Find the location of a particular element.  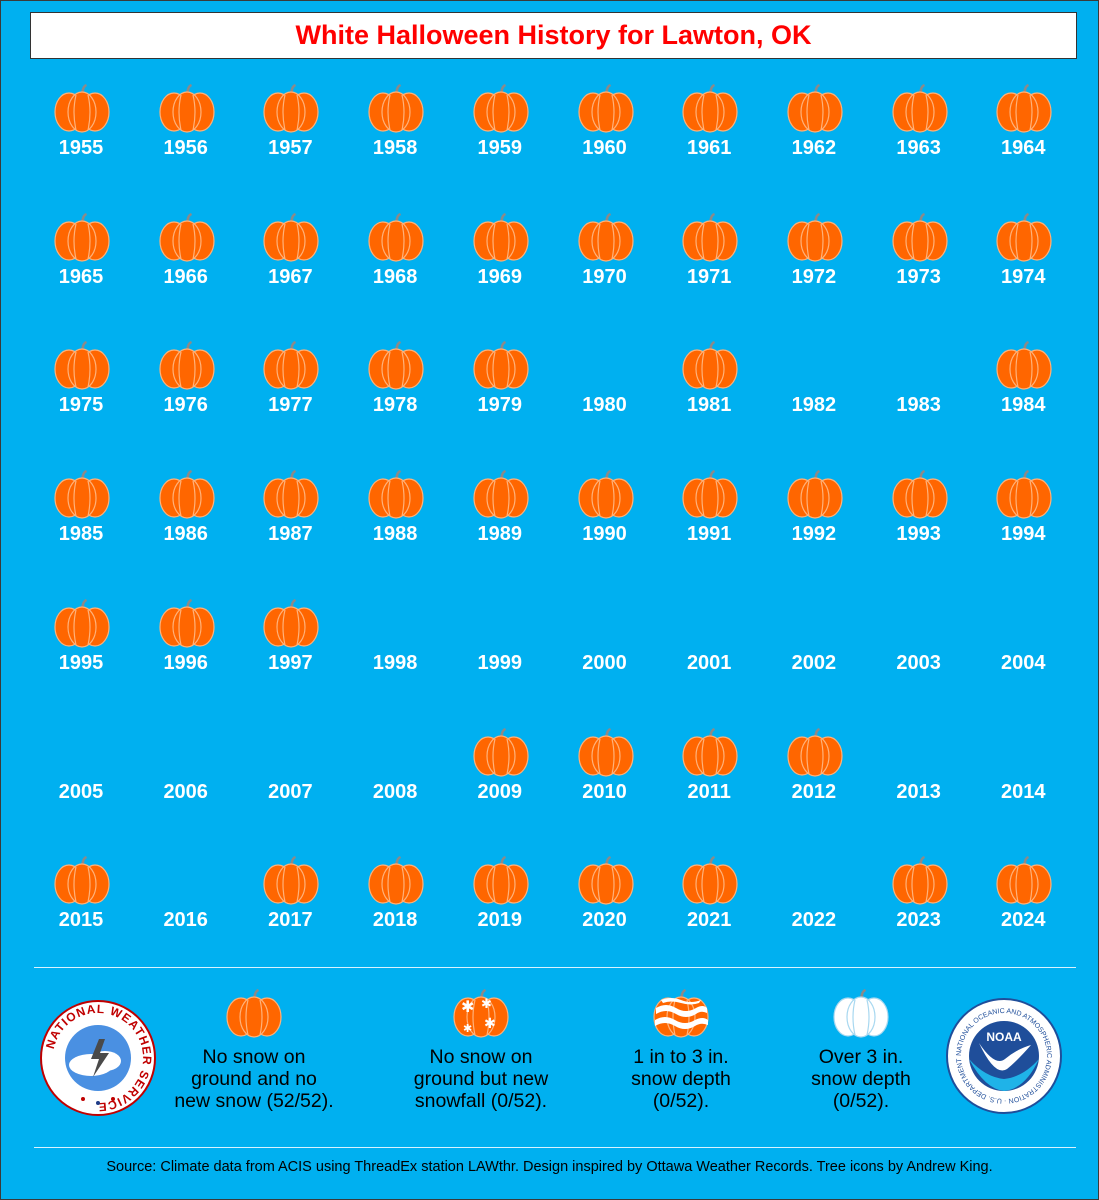

year-cell-1994: 1994 is located at coordinates (1023, 524).